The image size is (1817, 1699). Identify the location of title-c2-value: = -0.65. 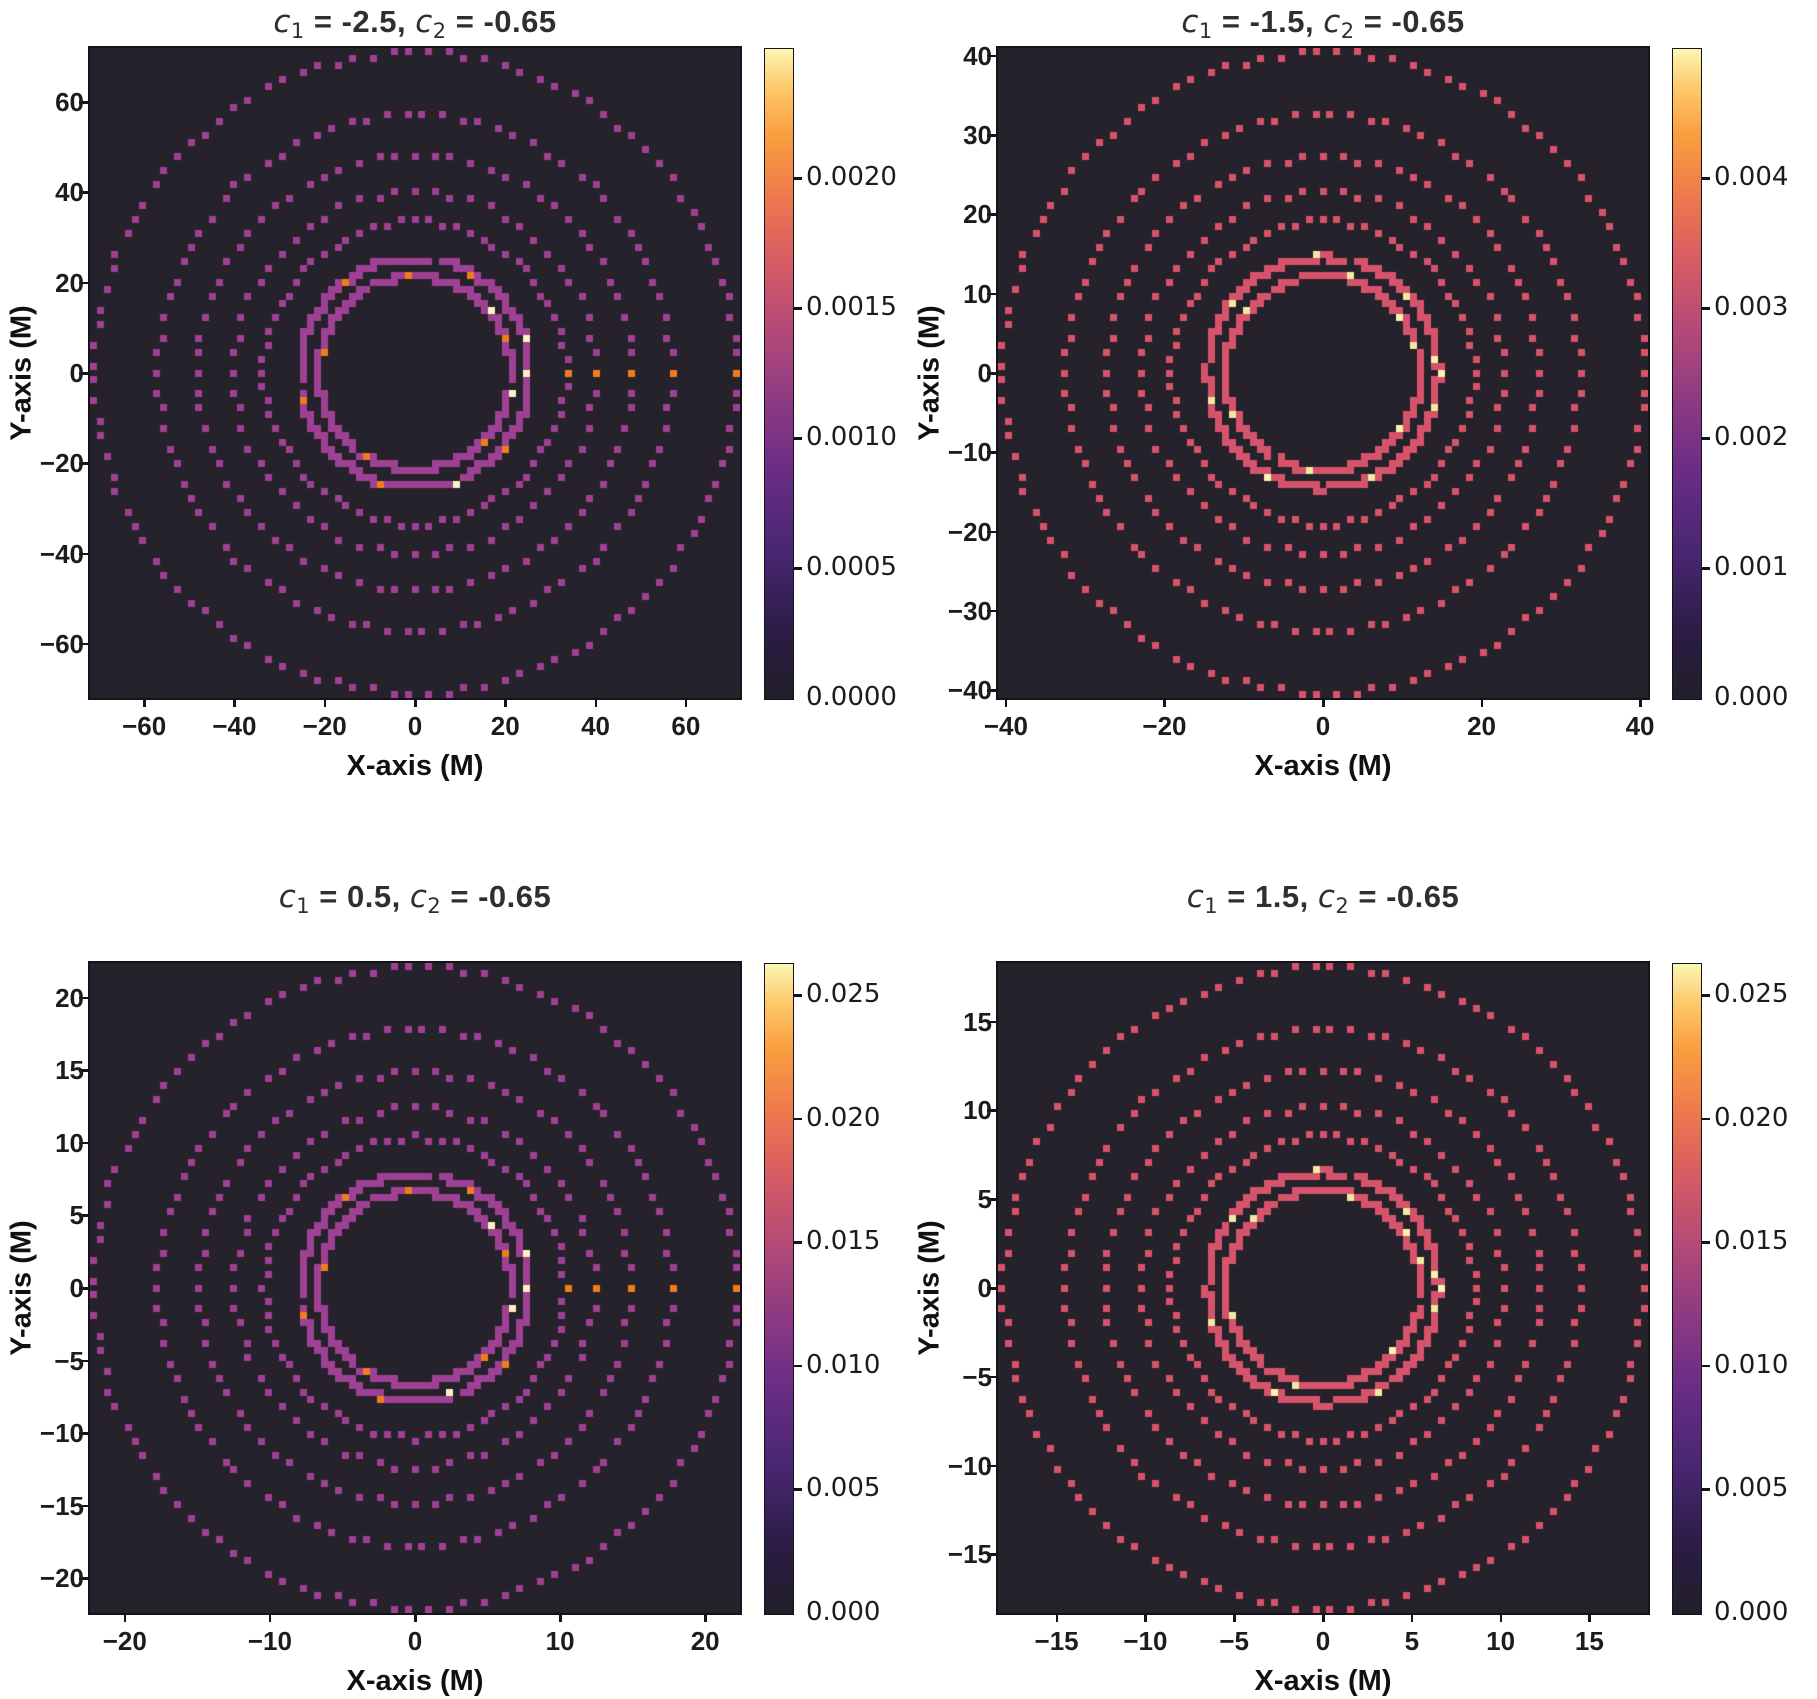
(1404, 896).